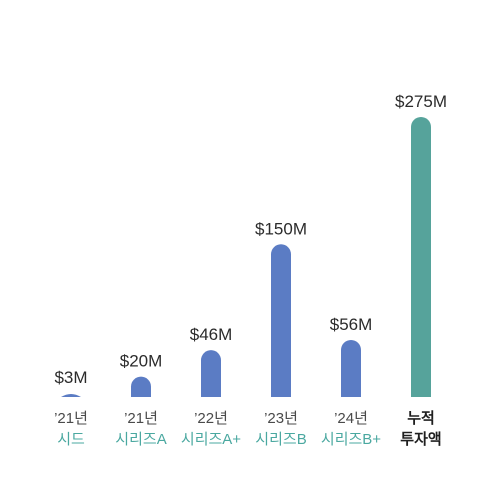  What do you see at coordinates (281, 418) in the screenshot?
I see `year-label-3: ’23년` at bounding box center [281, 418].